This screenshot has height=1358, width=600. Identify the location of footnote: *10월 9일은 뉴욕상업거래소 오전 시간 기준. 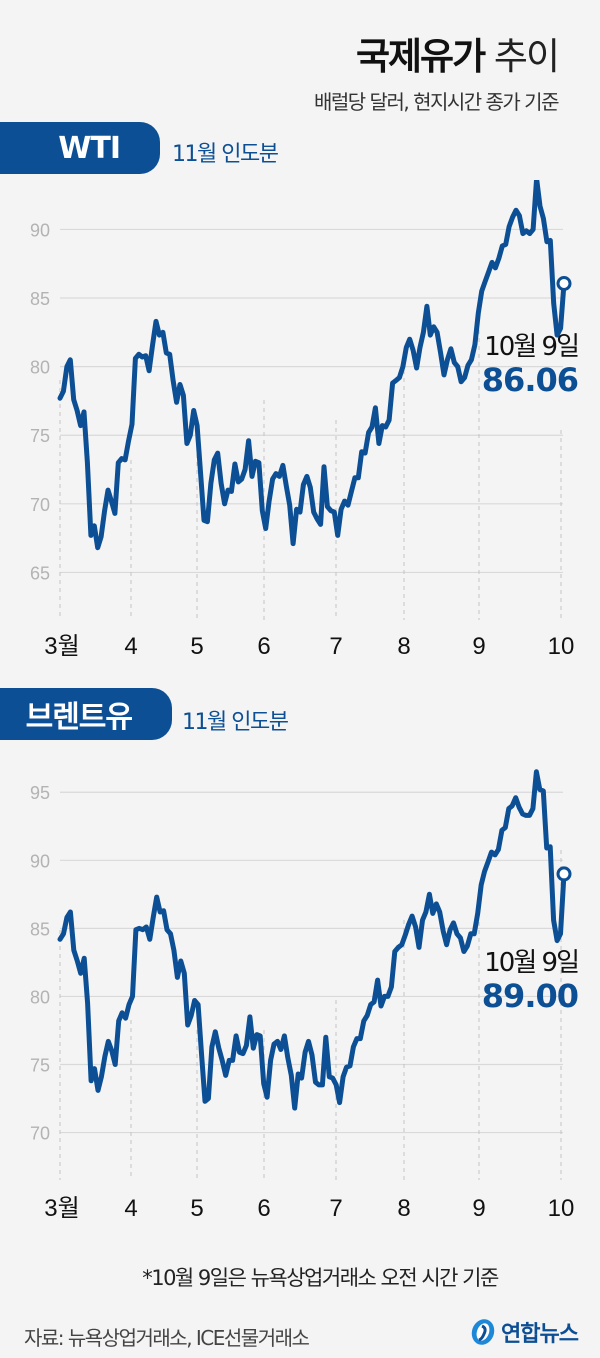
(320, 1278).